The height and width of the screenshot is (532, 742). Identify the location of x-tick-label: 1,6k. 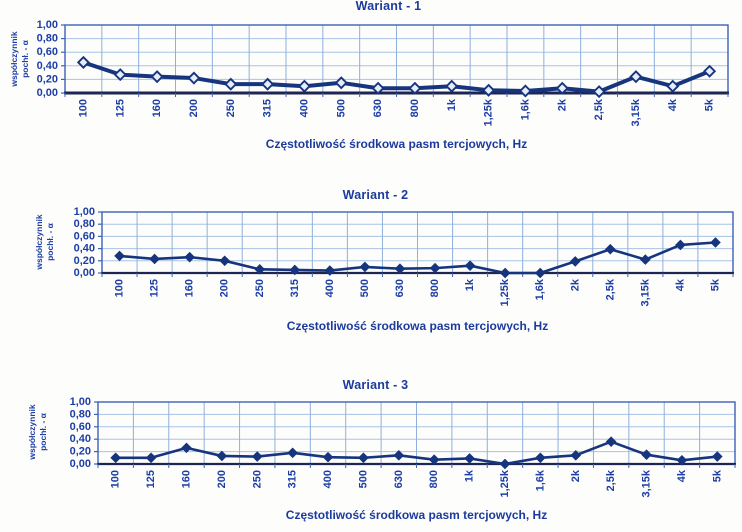
(540, 289).